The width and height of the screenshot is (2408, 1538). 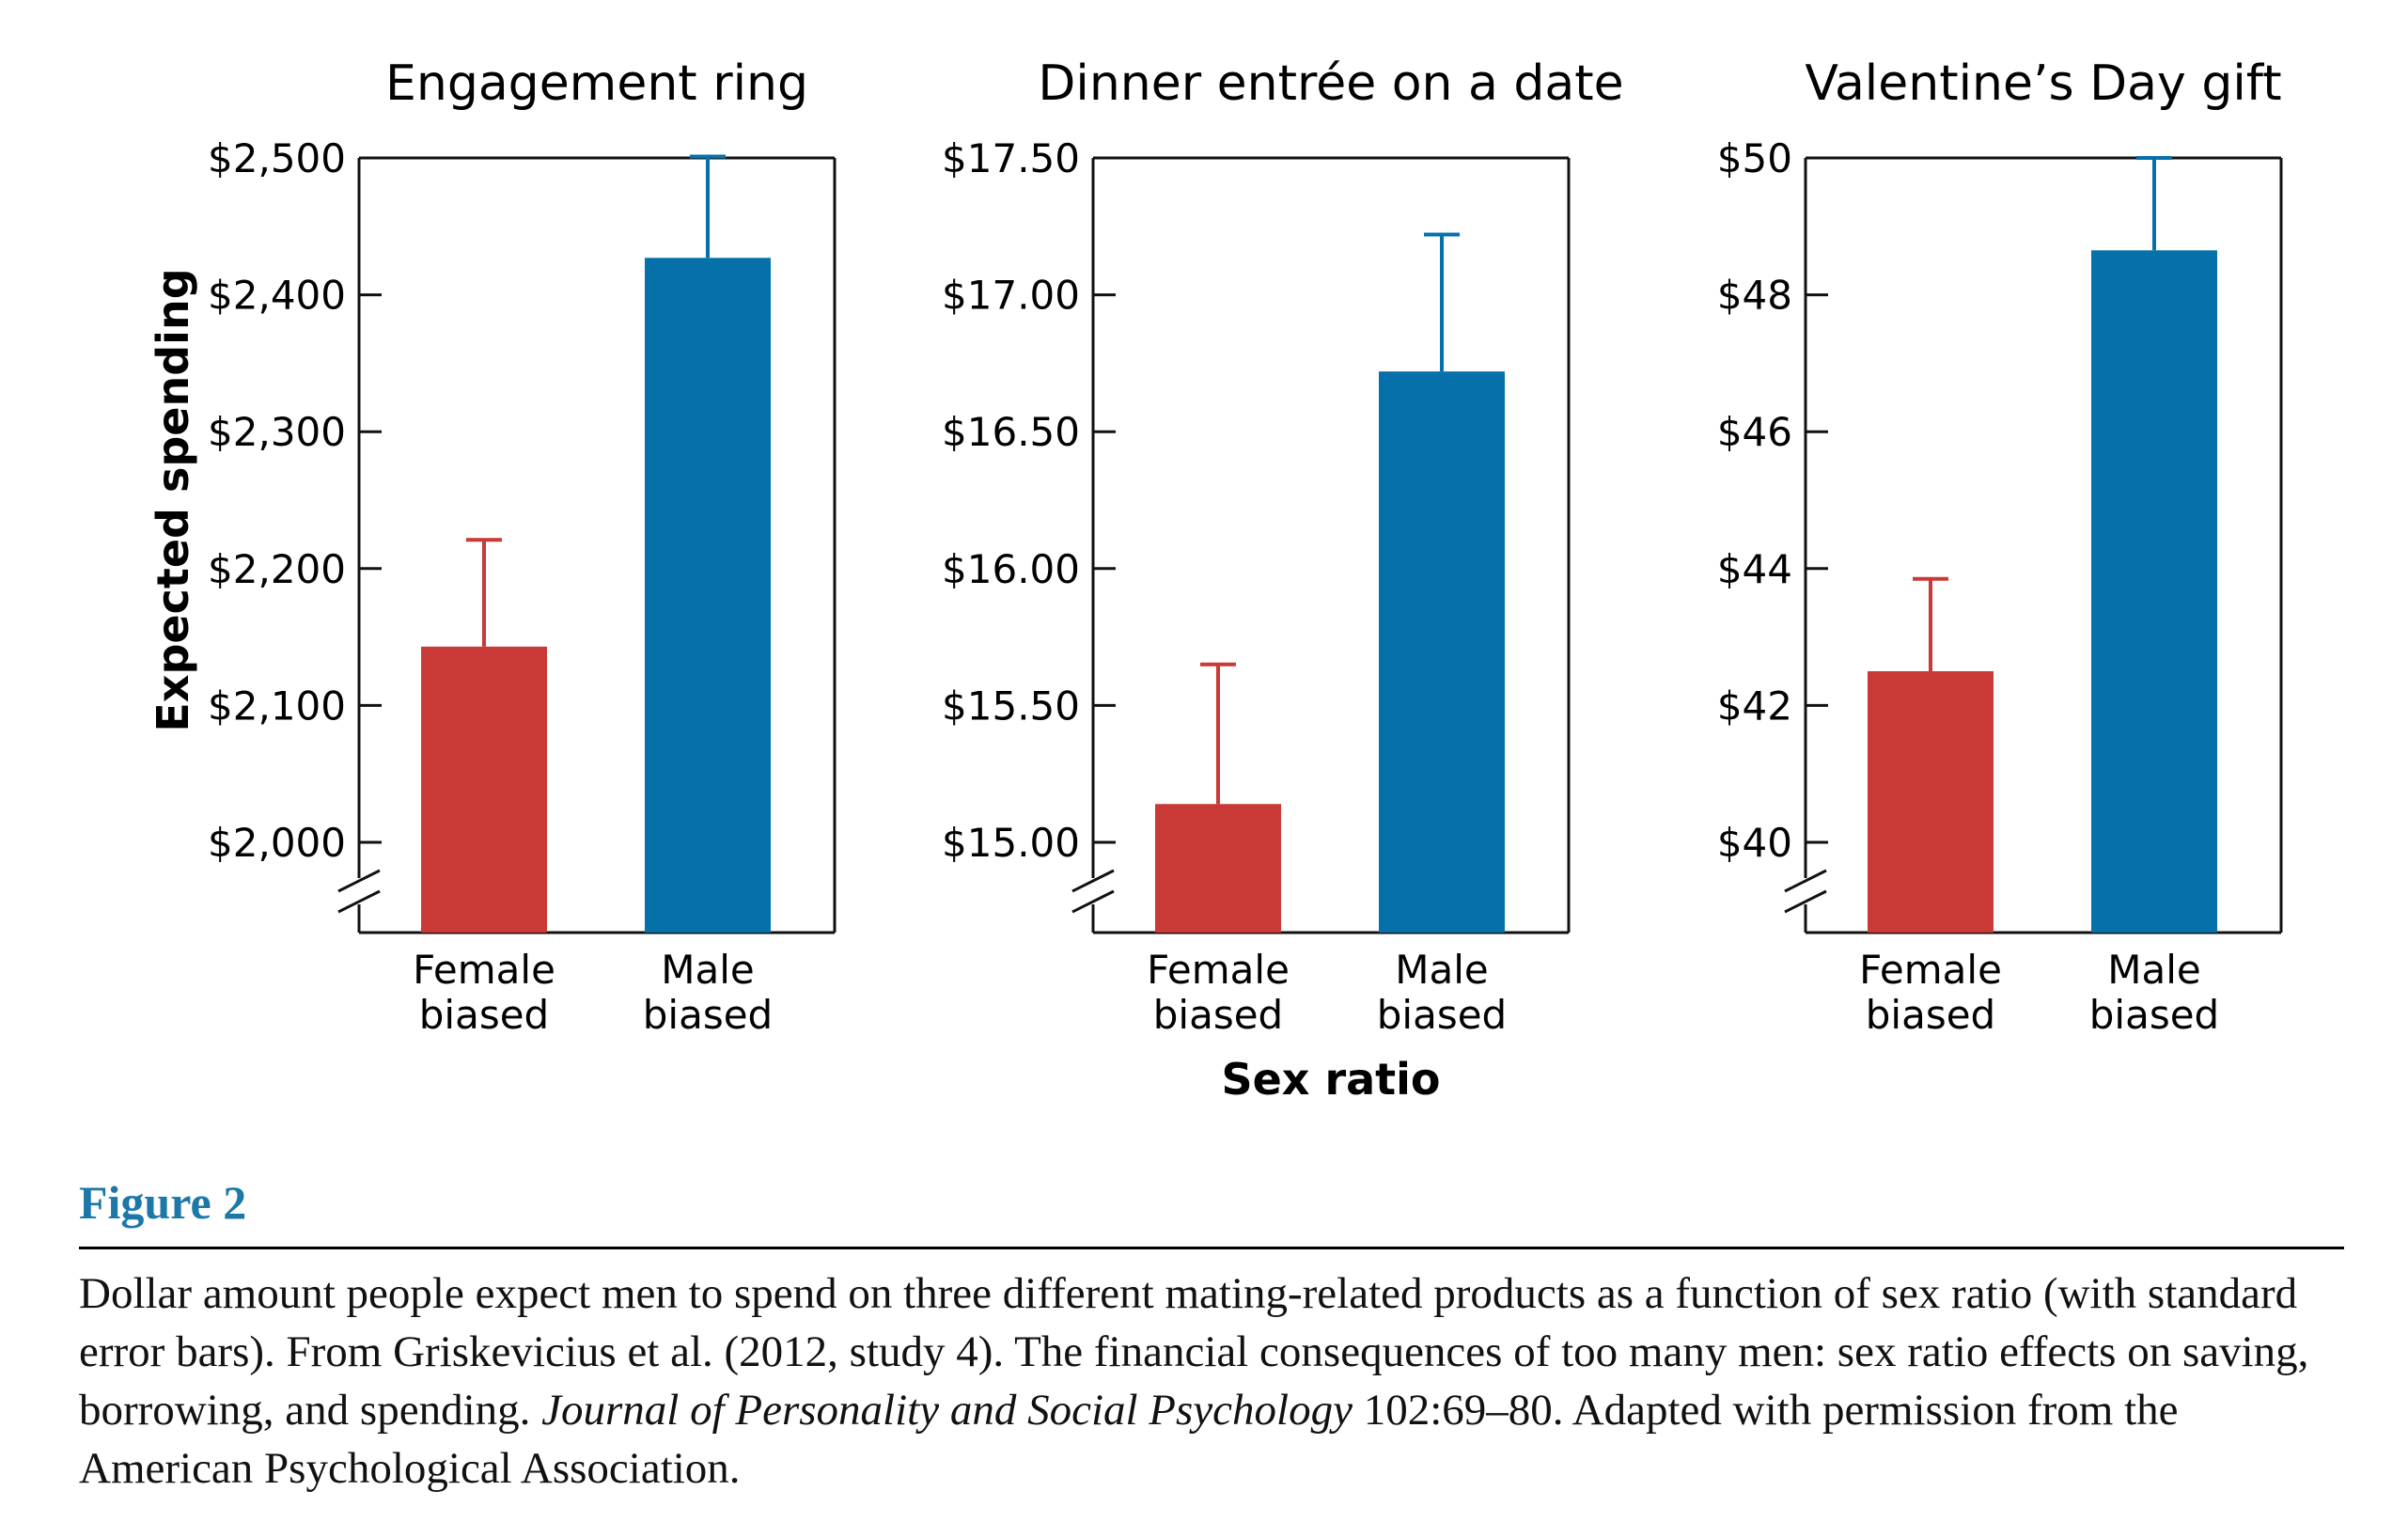 I want to click on chart-title: Dinner entrée on a date, so click(x=1330, y=83).